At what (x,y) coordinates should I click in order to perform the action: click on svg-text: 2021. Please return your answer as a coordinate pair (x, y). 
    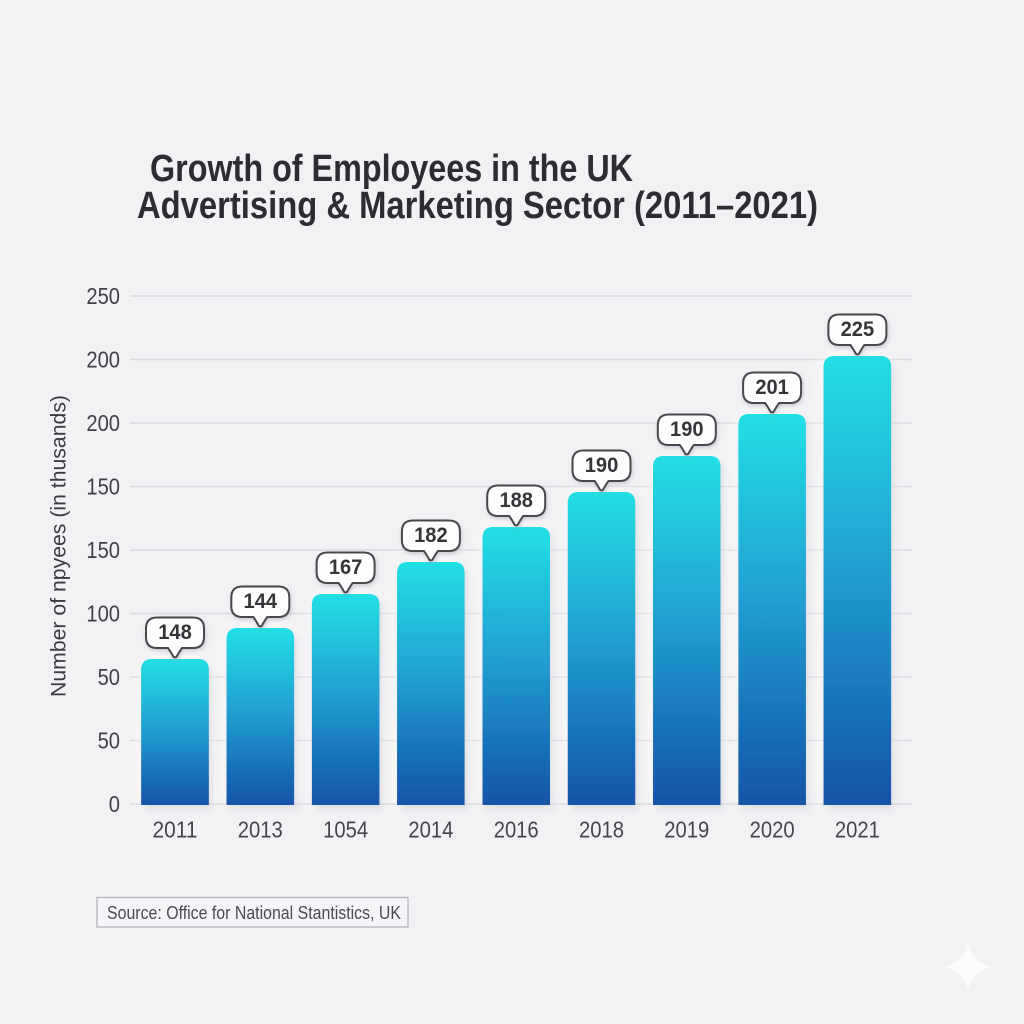
    Looking at the image, I should click on (857, 829).